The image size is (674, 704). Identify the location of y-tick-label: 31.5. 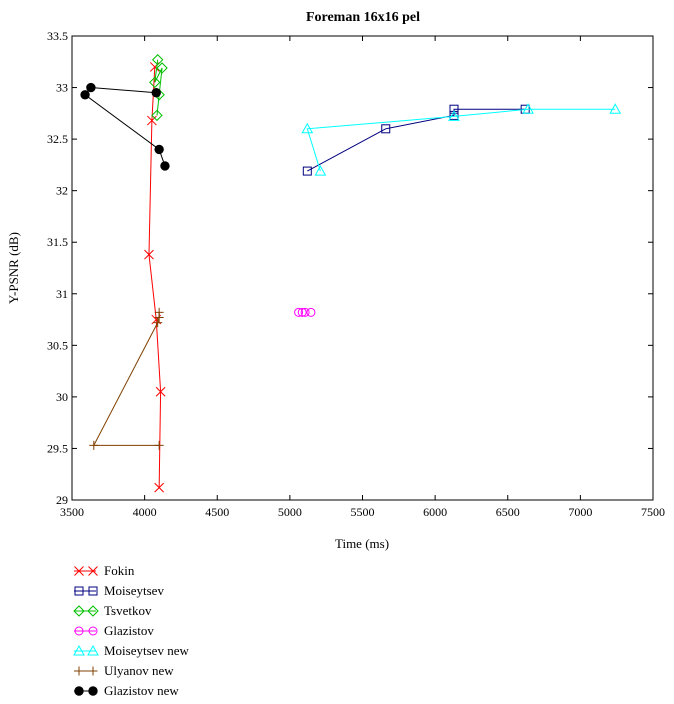
(57, 242).